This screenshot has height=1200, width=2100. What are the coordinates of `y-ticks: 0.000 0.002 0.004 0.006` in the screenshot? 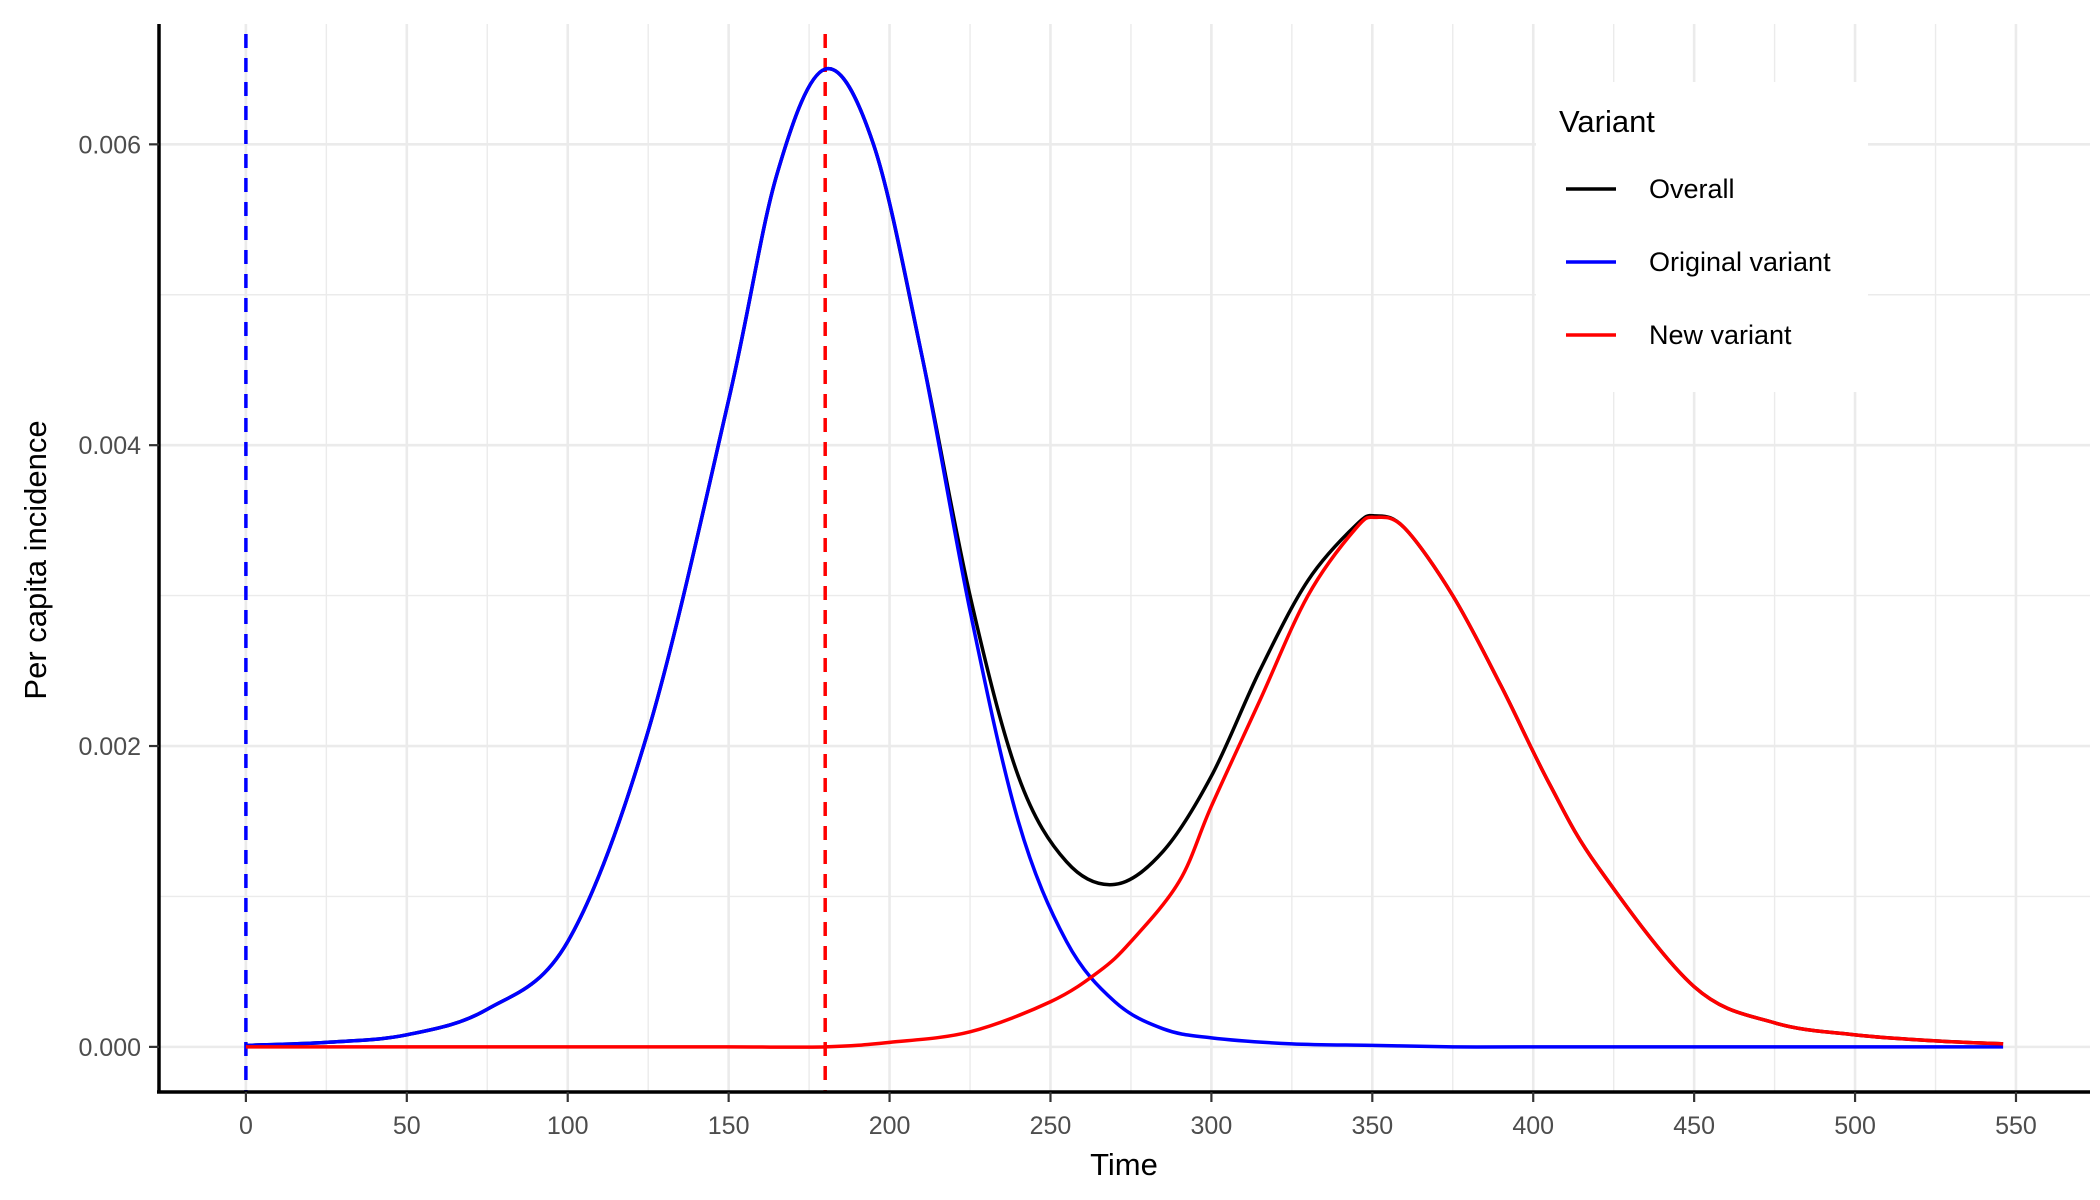 It's located at (118, 596).